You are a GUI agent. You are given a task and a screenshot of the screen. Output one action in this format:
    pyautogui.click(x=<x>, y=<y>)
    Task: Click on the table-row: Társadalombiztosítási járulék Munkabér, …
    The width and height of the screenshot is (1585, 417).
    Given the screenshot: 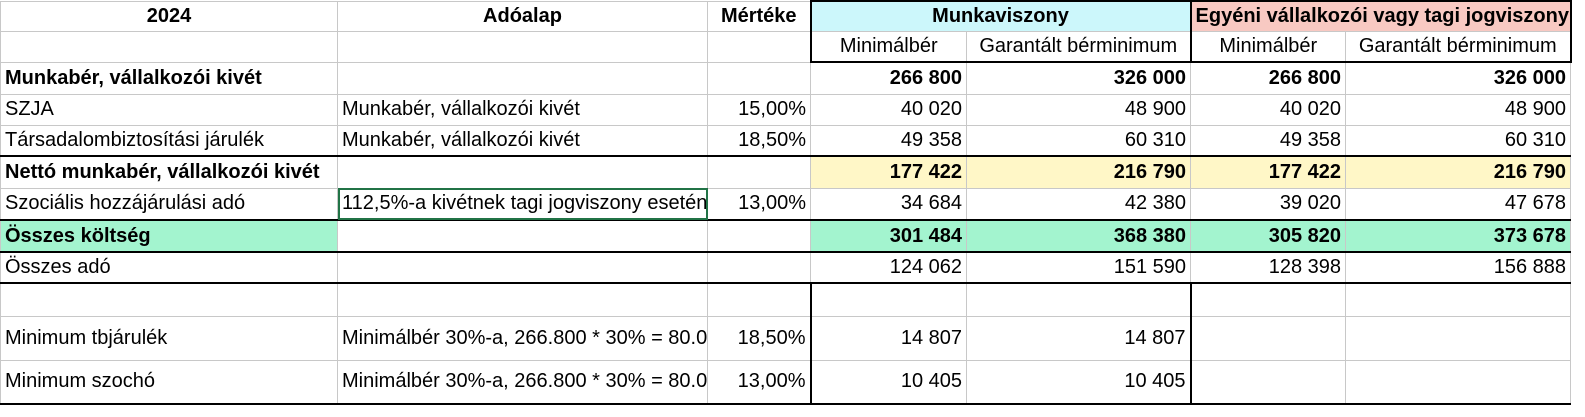 What is the action you would take?
    pyautogui.click(x=786, y=140)
    